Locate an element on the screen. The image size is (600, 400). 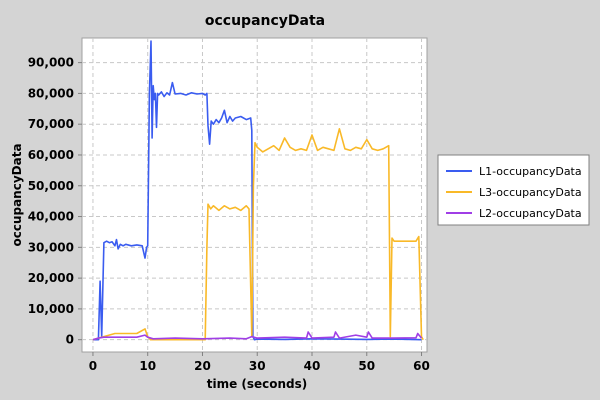
x-tick-label: 50 is located at coordinates (366, 366).